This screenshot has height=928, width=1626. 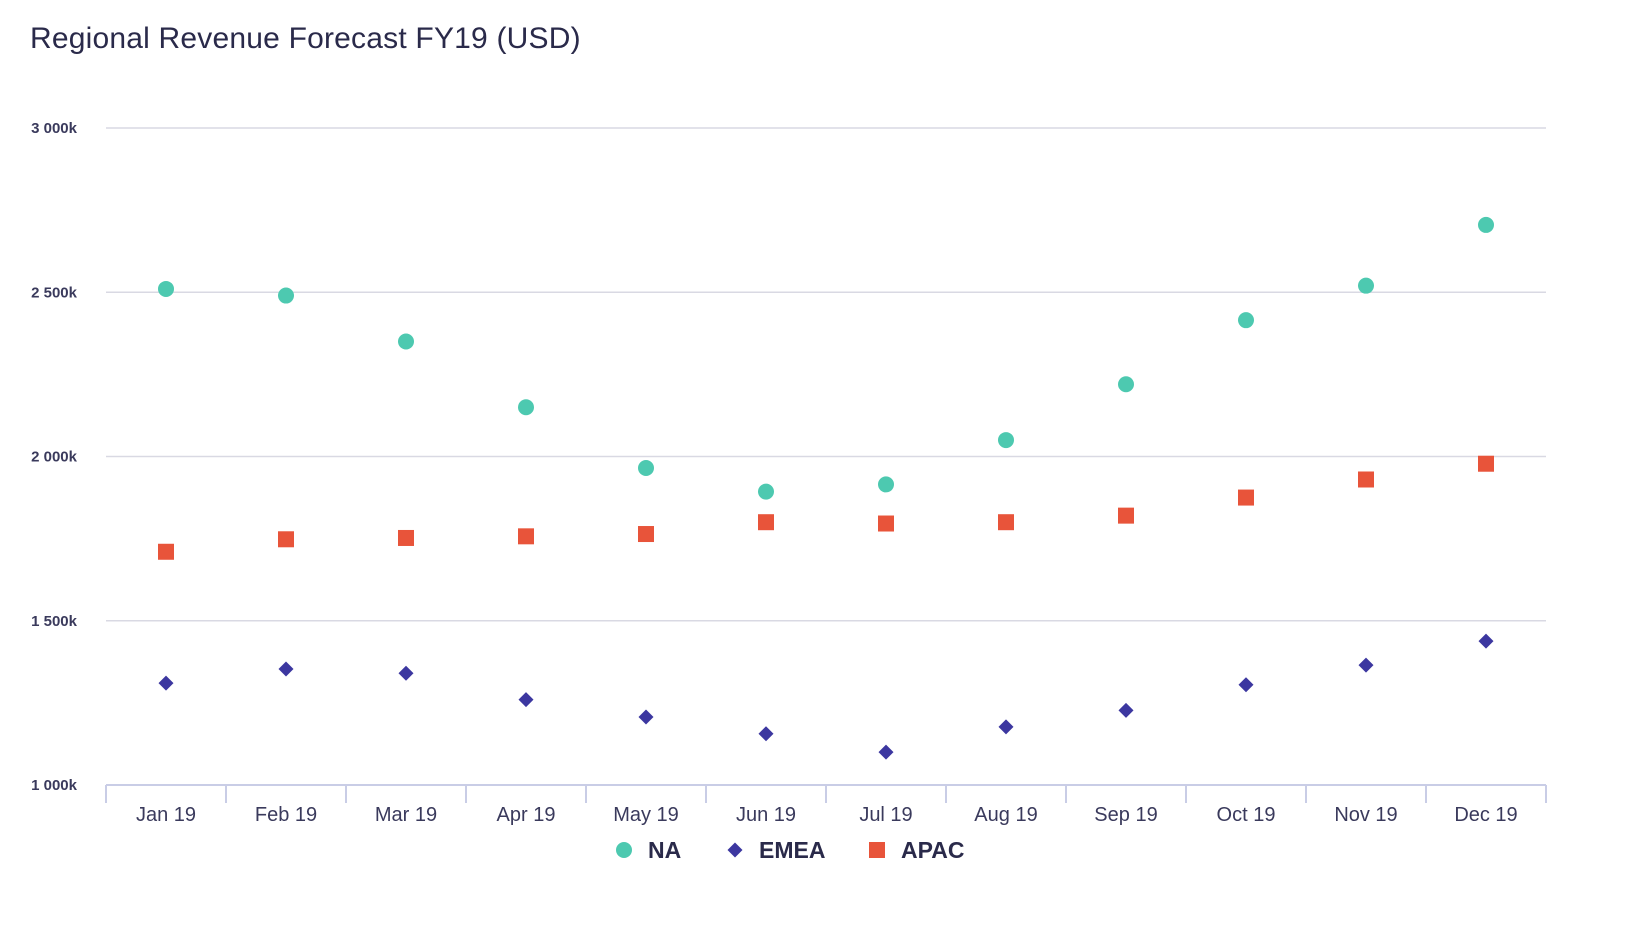 I want to click on x-tick-label: Apr 19, so click(x=526, y=815).